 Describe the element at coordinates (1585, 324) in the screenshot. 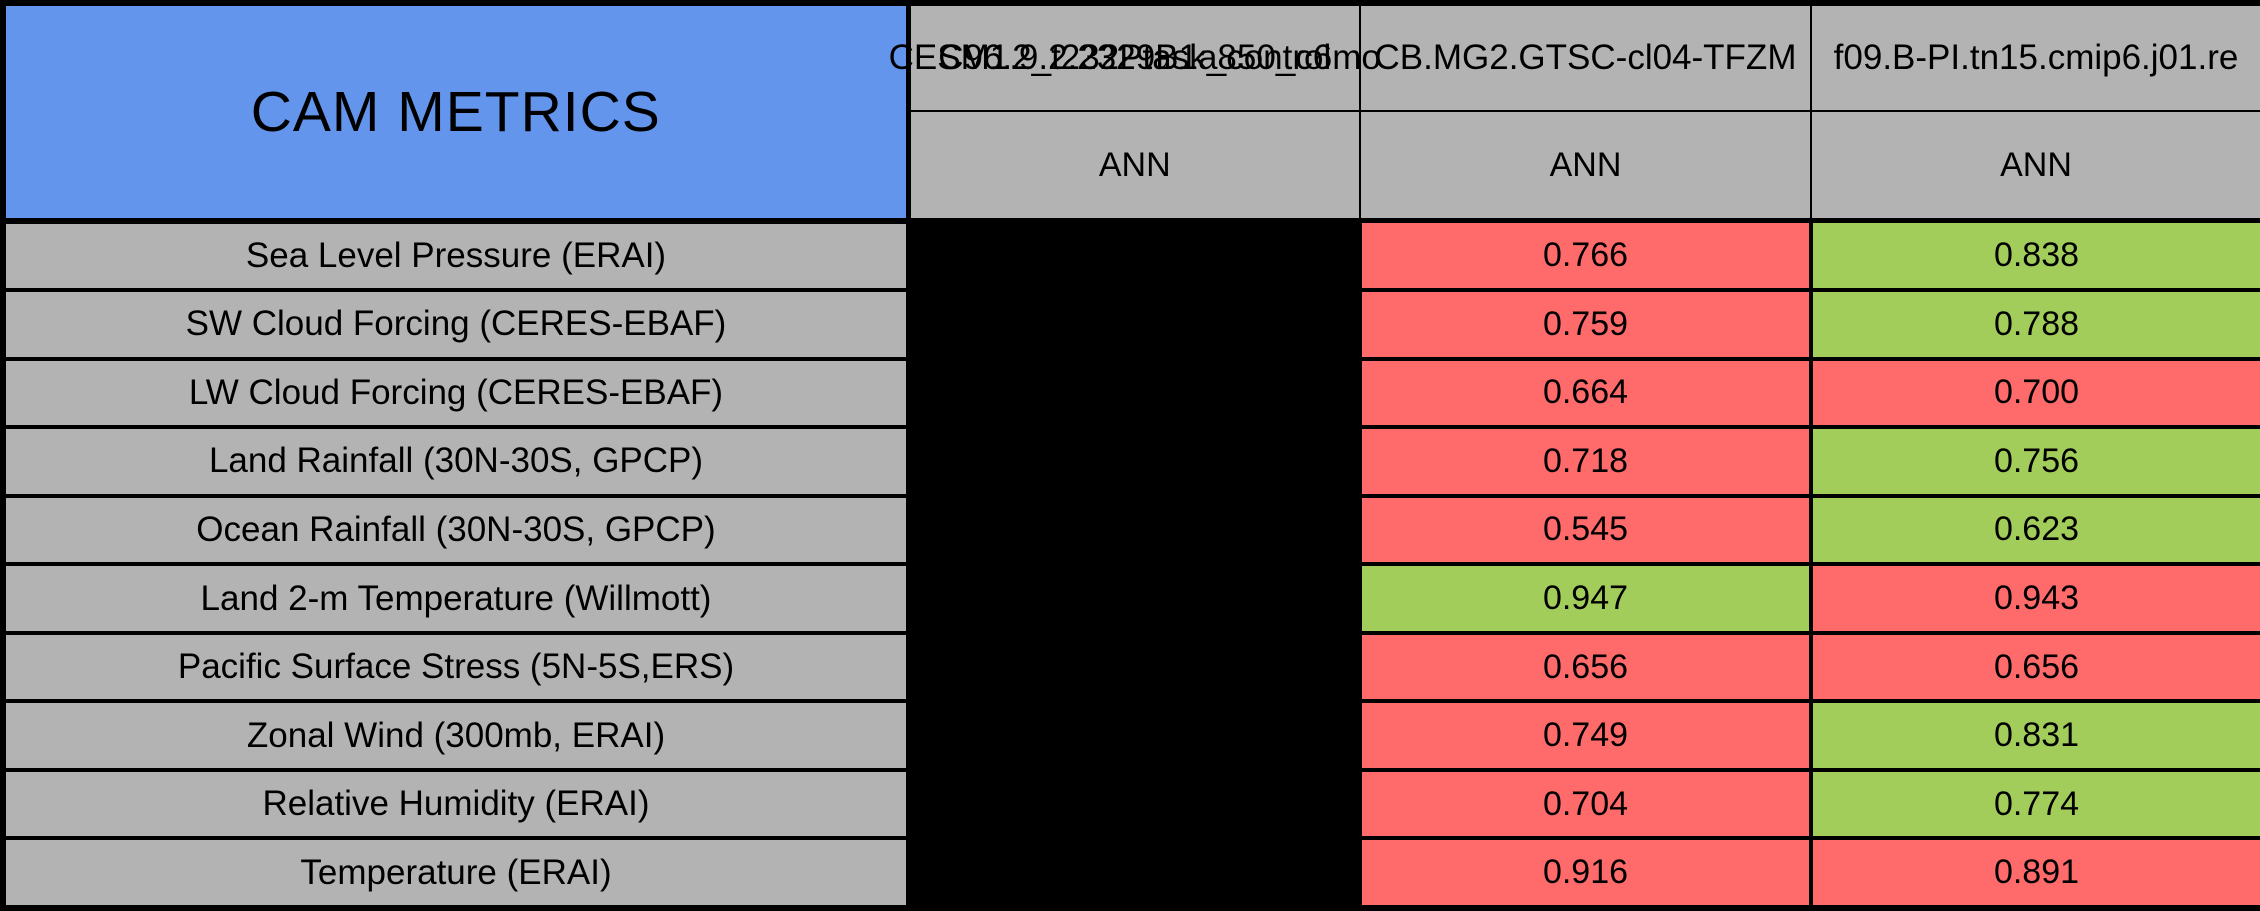

I see `metric-value-cell: 0.759` at that location.